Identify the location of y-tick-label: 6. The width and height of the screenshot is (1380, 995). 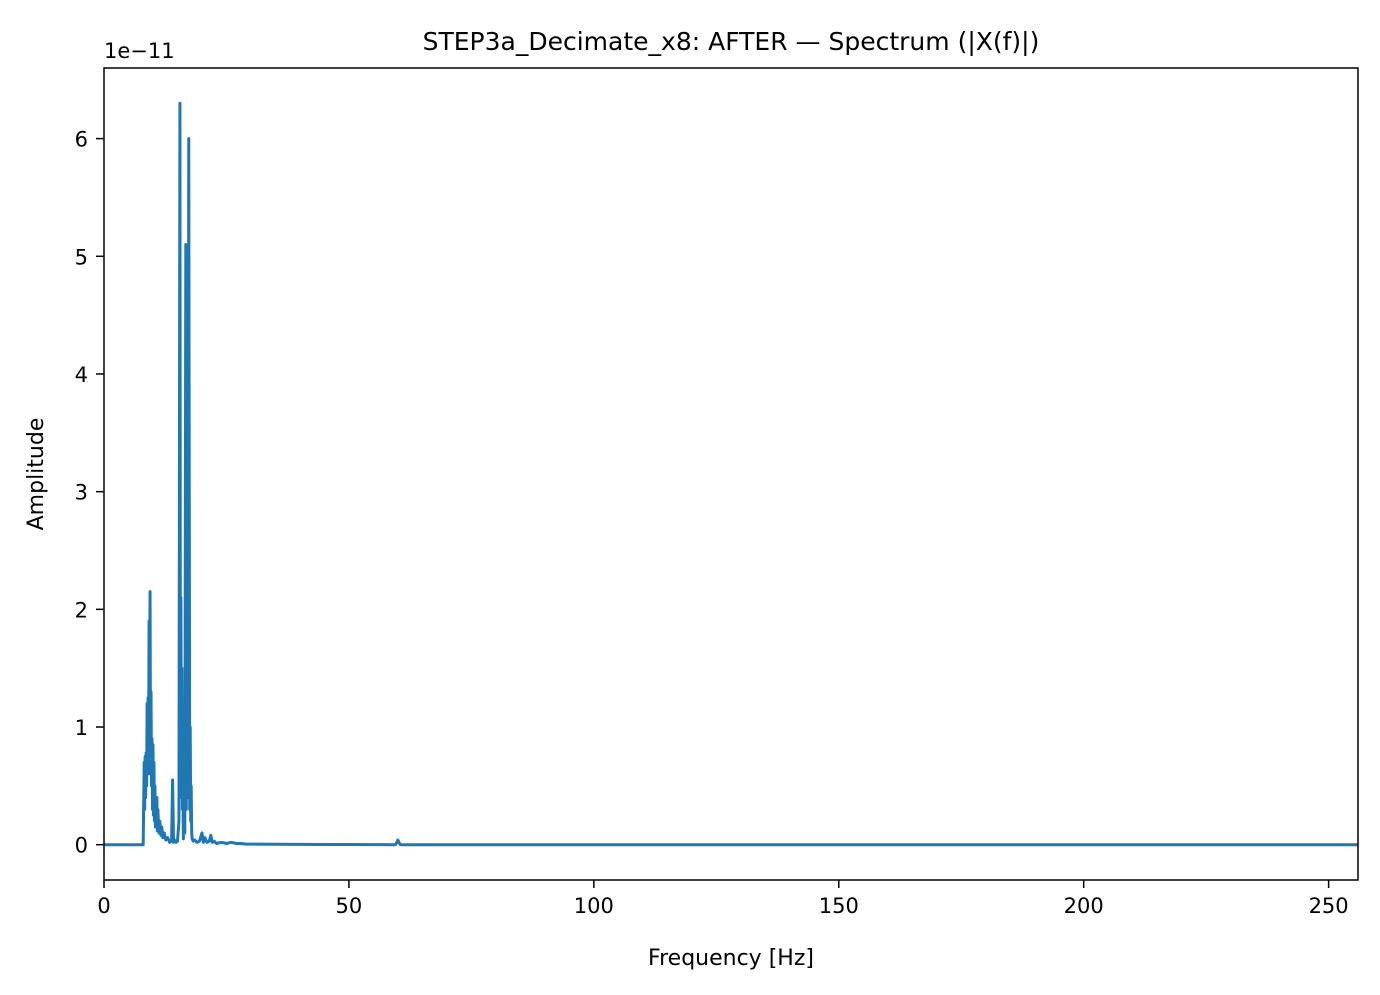
(81, 140).